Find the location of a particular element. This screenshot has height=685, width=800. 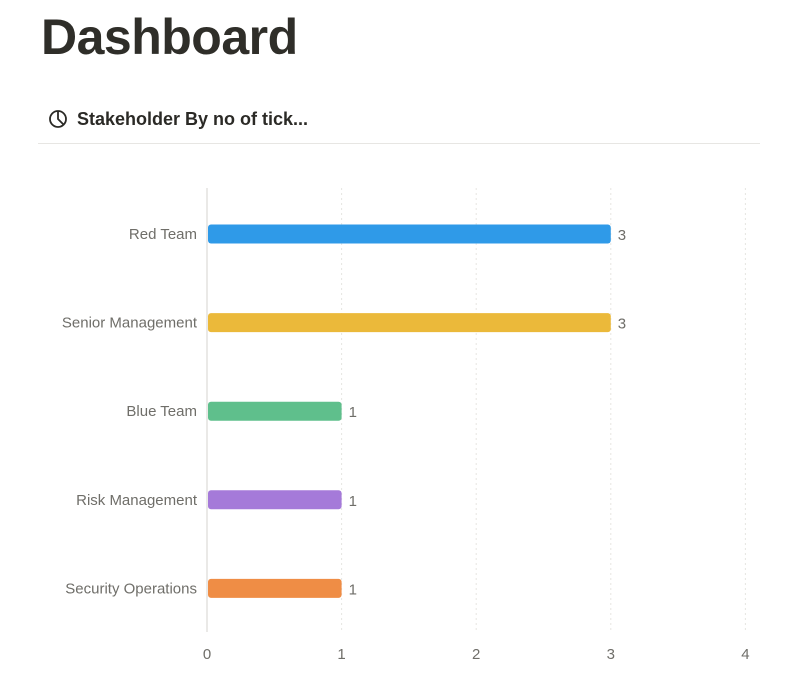

category-label: Blue Team is located at coordinates (161, 411).